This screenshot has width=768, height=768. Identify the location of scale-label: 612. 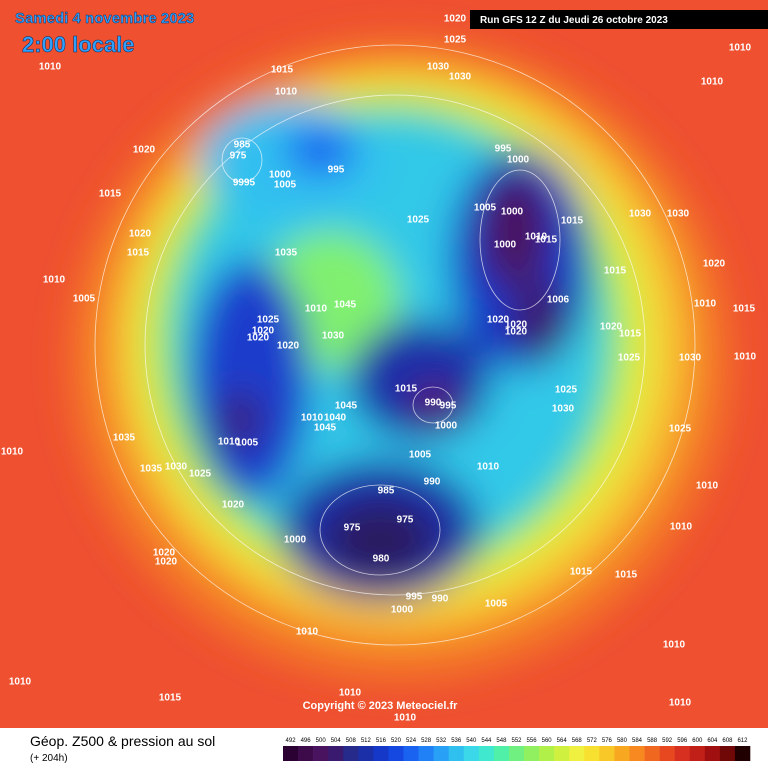
(742, 741).